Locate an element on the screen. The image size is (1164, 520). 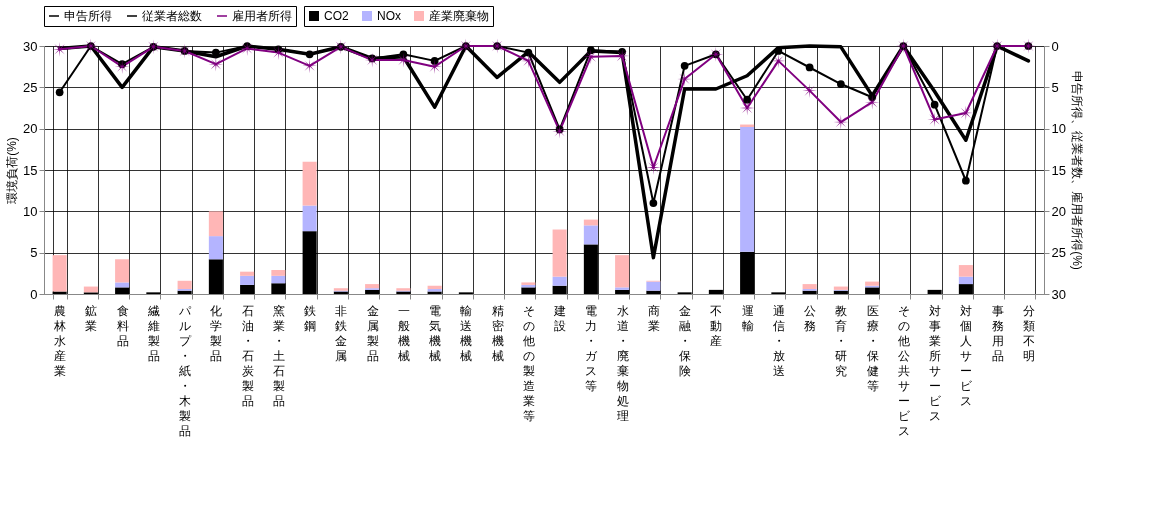
x-tick-label: 精密機械 is located at coordinates (497, 333).